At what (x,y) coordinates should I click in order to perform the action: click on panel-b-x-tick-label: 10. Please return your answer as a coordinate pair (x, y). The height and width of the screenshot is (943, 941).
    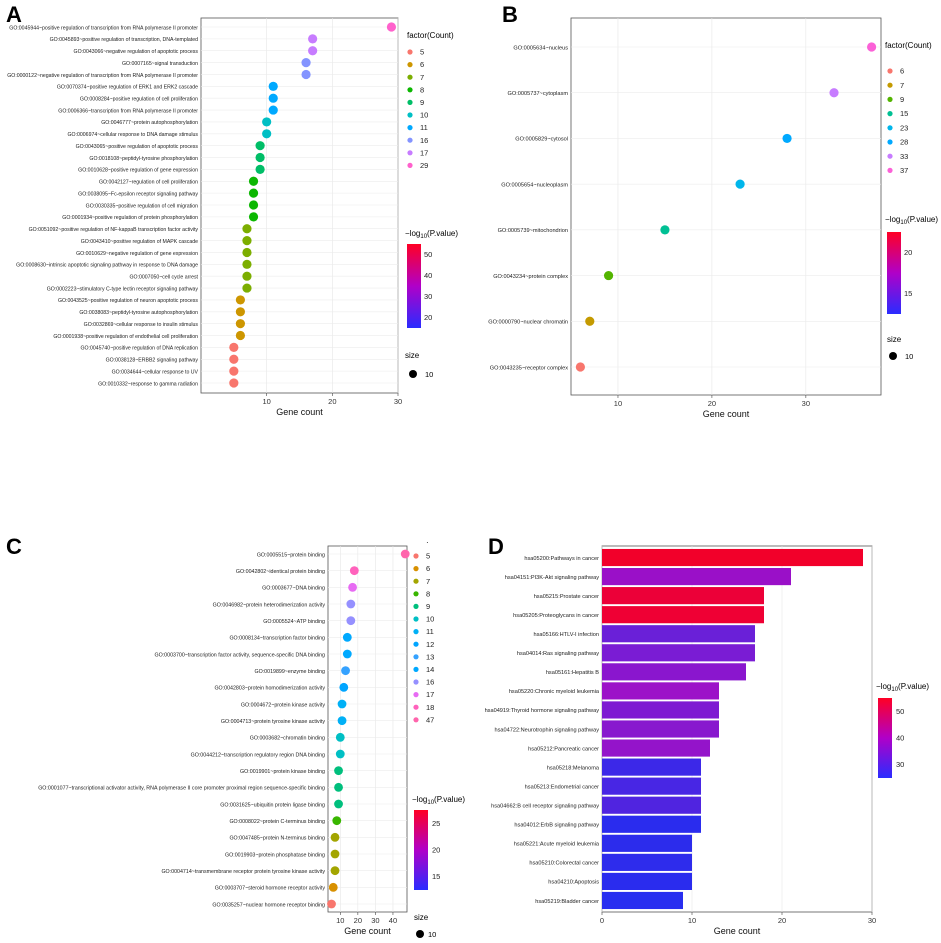
    Looking at the image, I should click on (618, 403).